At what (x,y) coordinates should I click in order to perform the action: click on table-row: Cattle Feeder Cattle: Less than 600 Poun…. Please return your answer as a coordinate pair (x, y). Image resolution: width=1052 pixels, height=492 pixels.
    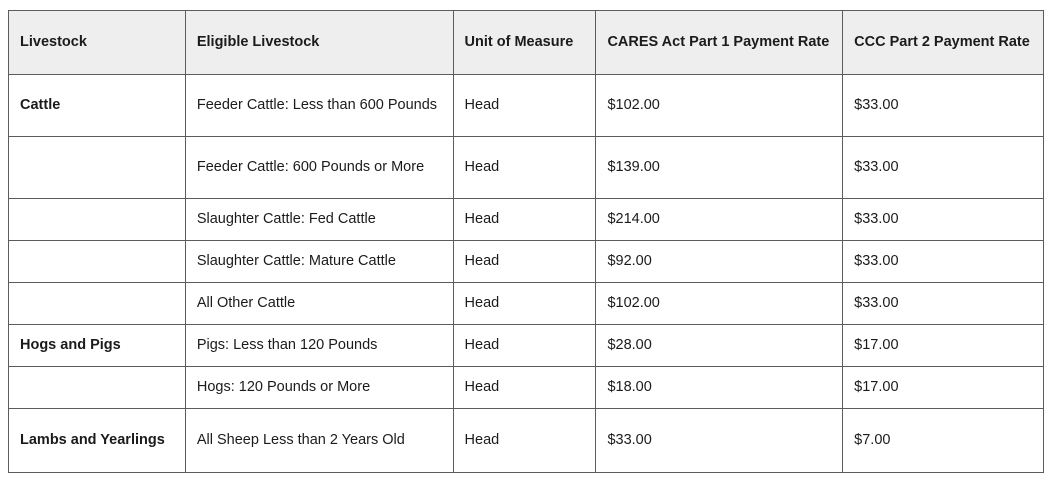
    Looking at the image, I should click on (526, 105).